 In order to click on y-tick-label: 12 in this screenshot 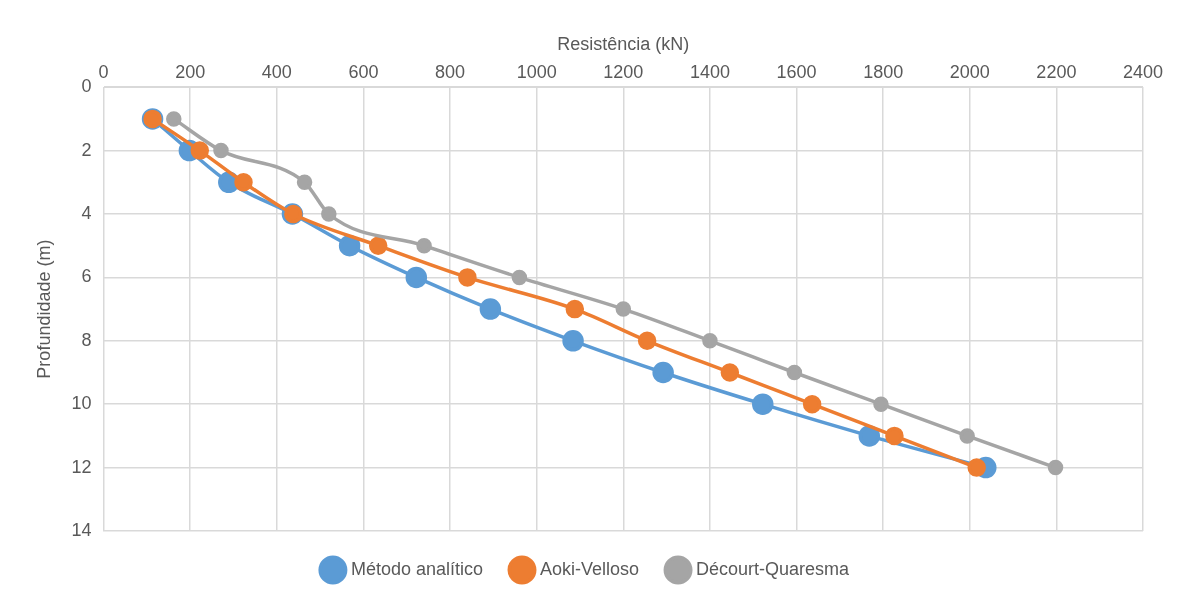, I will do `click(81, 466)`.